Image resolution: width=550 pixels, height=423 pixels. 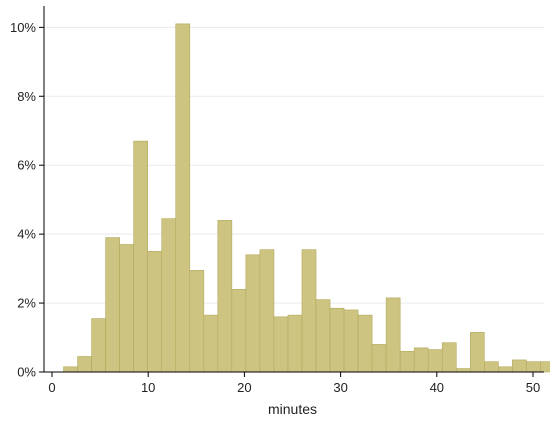 What do you see at coordinates (292, 409) in the screenshot?
I see `x-axis-title: minutes` at bounding box center [292, 409].